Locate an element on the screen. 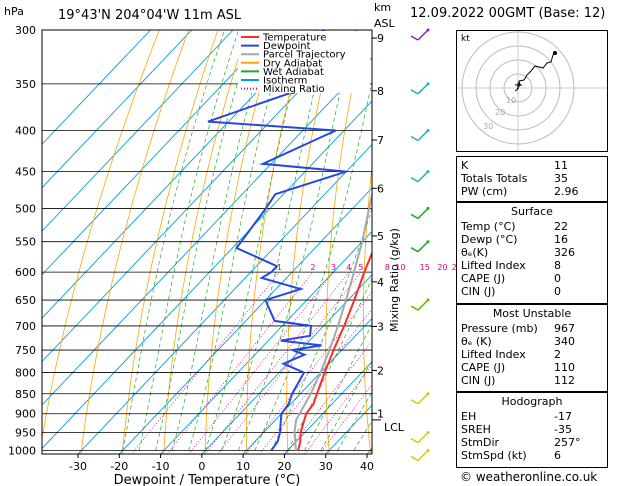 Image resolution: width=629 pixels, height=486 pixels. legend-label: Temperature is located at coordinates (294, 38).